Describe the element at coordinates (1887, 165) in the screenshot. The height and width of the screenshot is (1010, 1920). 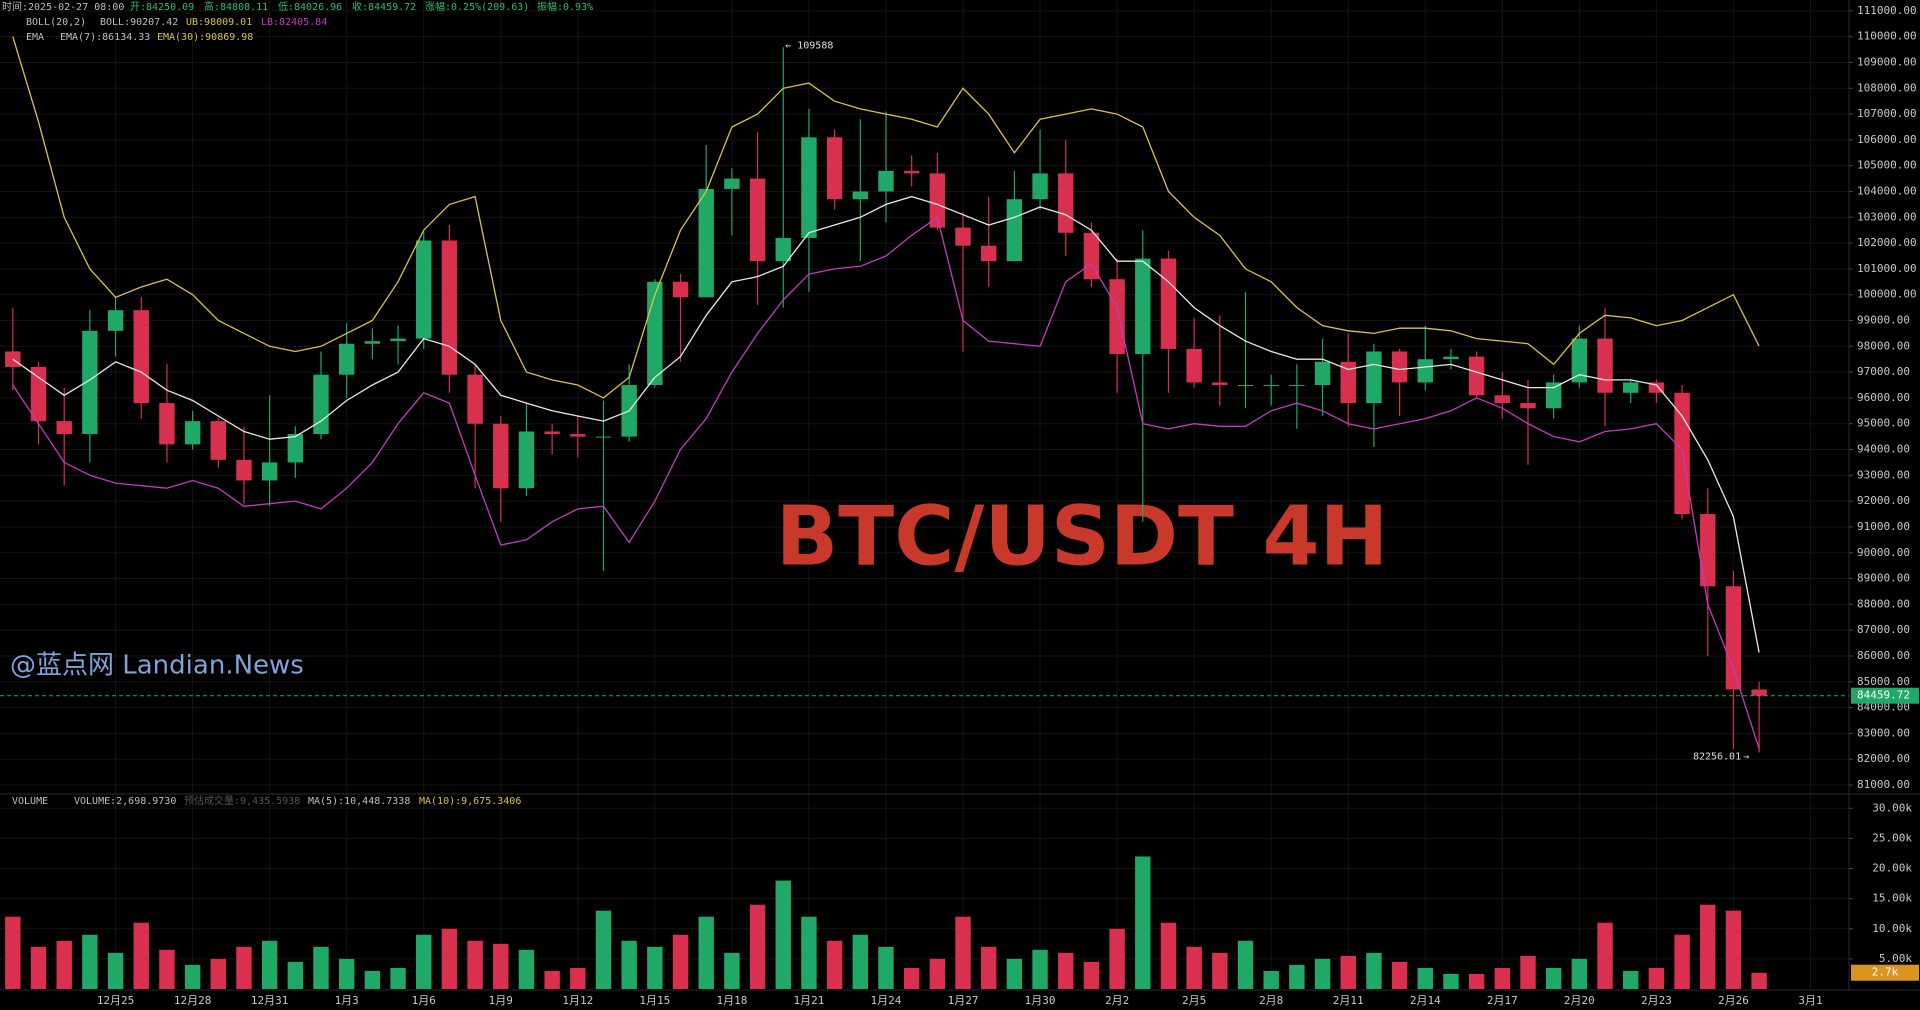
I see `y-tick-label: 105000.00` at that location.